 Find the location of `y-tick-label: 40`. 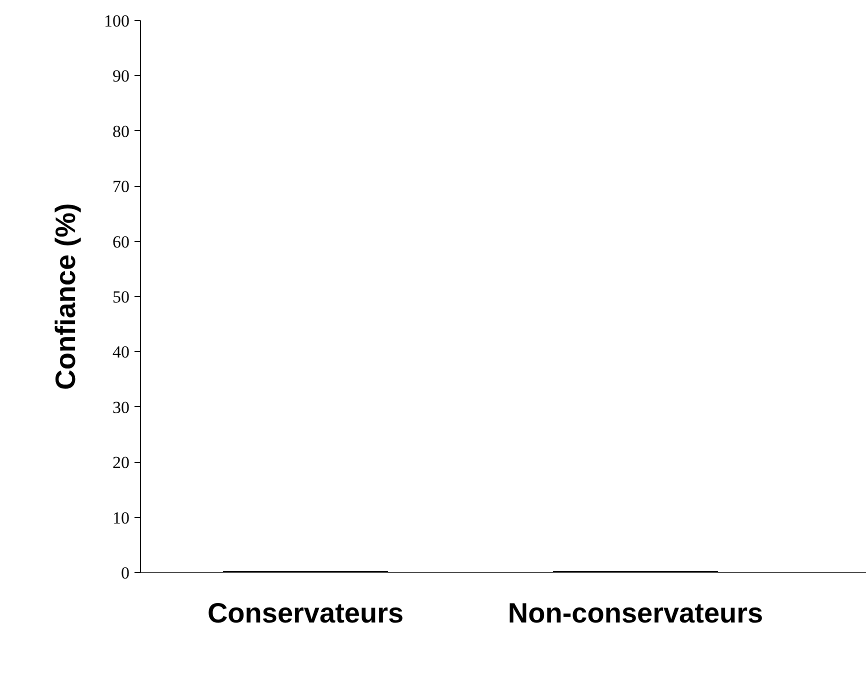

y-tick-label: 40 is located at coordinates (121, 352).